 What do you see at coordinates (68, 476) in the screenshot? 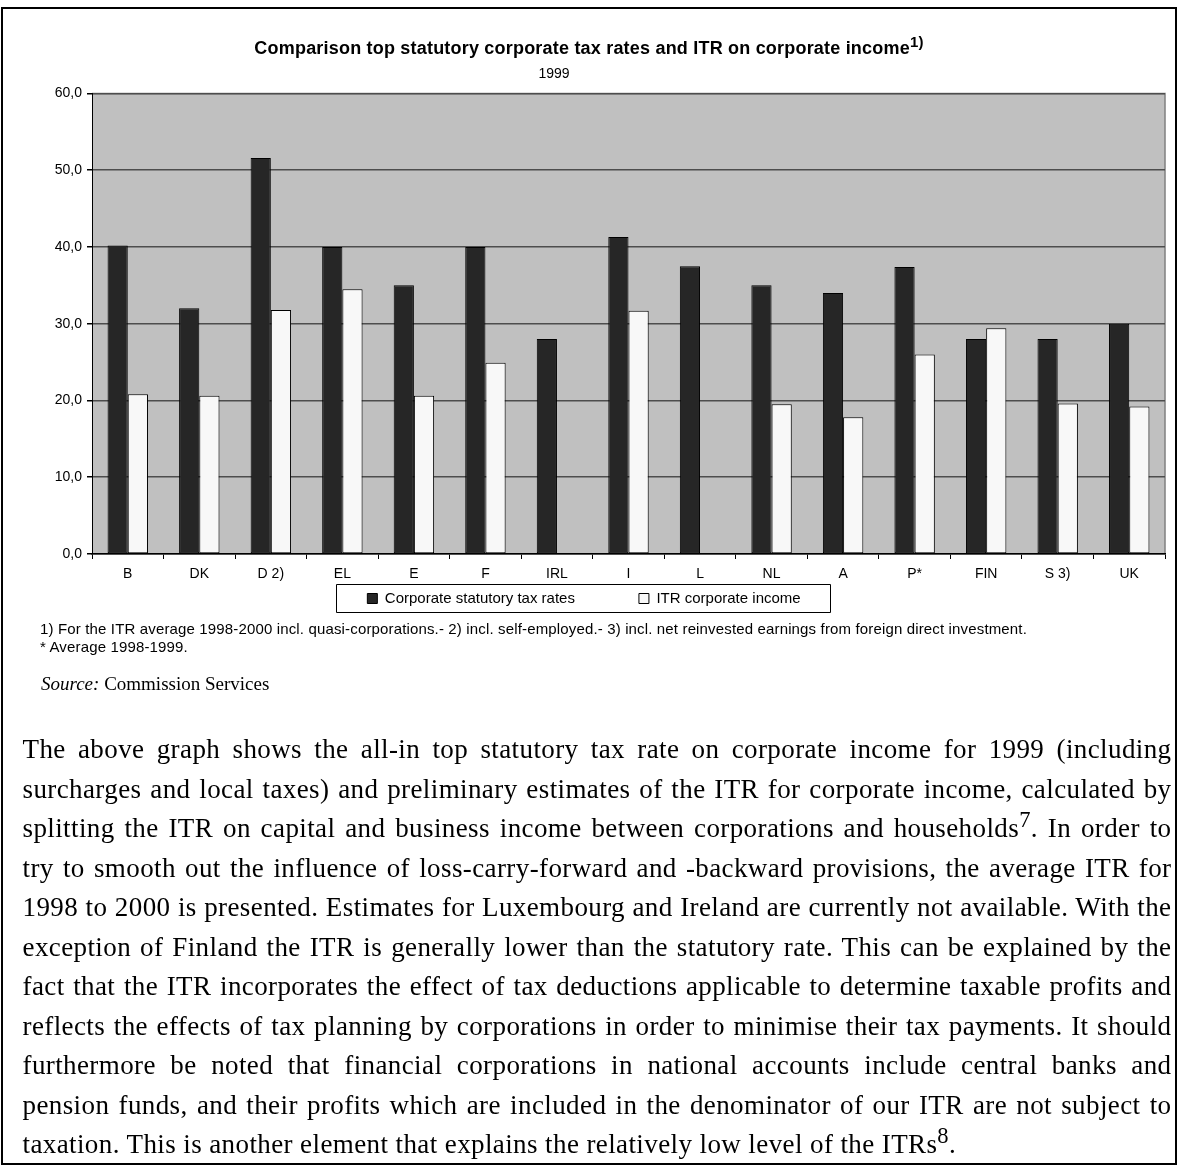
I see `y-tick-label: 10,0` at bounding box center [68, 476].